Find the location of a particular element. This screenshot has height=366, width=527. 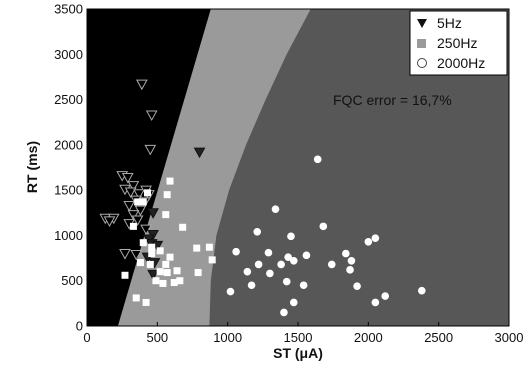

x-tick-label: 1000 is located at coordinates (227, 337).